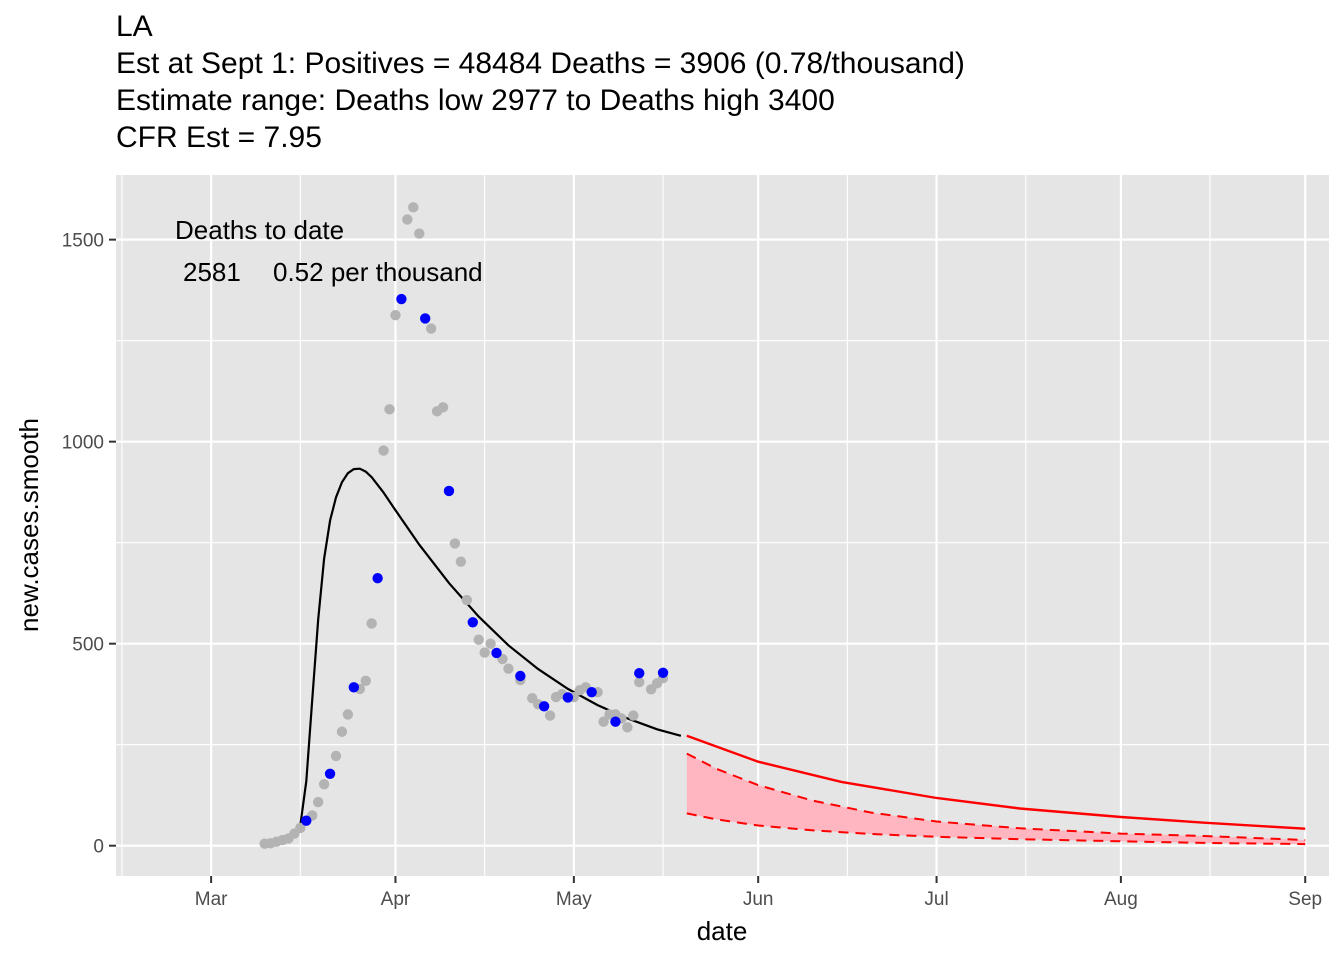  What do you see at coordinates (219, 137) in the screenshot?
I see `chart-subtitle-cfr: CFR Est = 7.95` at bounding box center [219, 137].